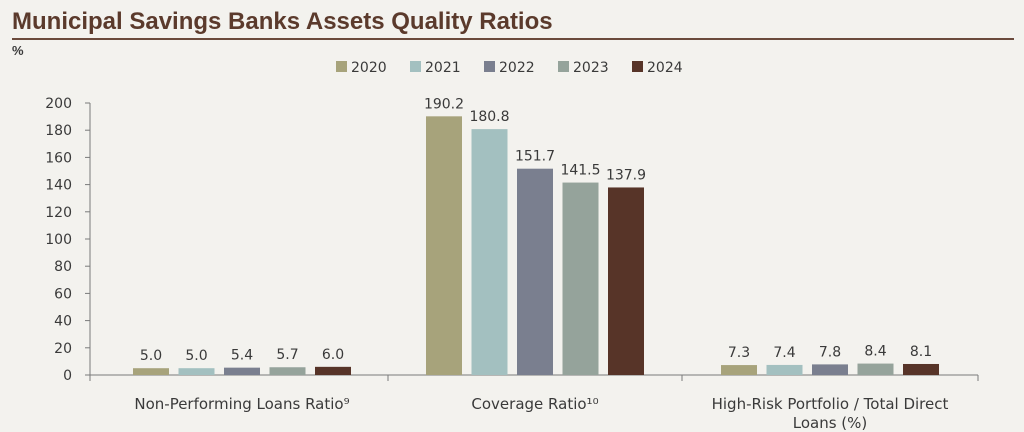 Image resolution: width=1024 pixels, height=432 pixels. Describe the element at coordinates (739, 370) in the screenshot. I see `bar-2020-cat2` at that location.